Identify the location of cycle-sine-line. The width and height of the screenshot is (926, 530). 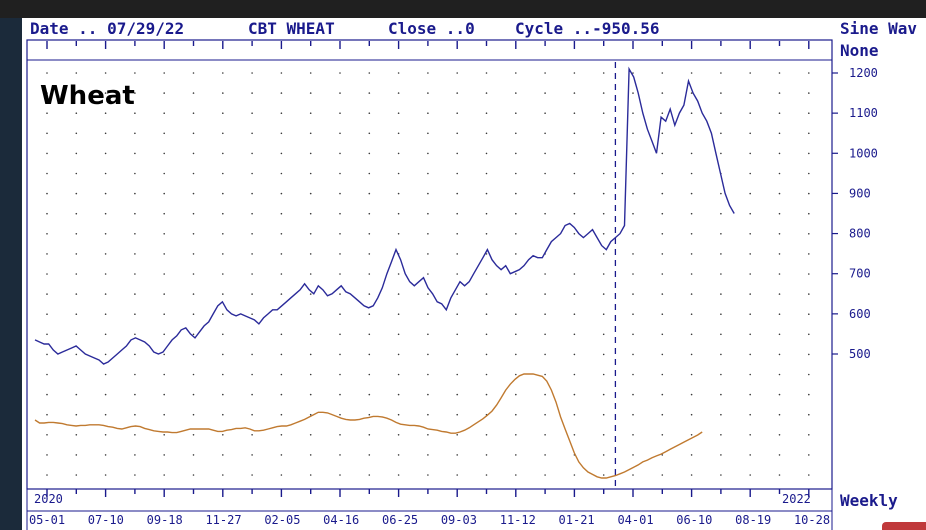
(368, 426).